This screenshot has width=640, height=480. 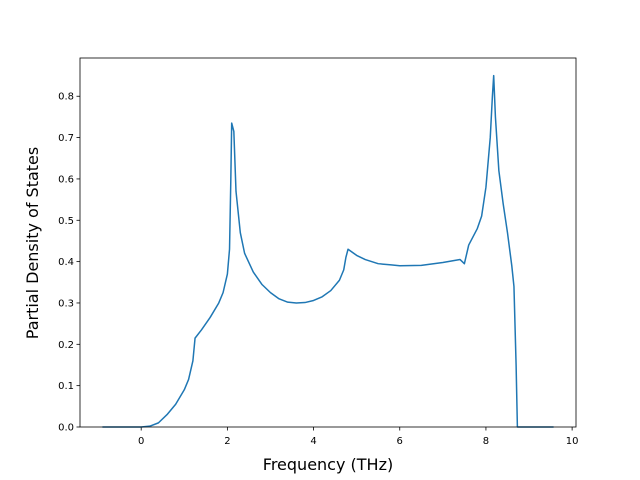 What do you see at coordinates (66, 221) in the screenshot?
I see `y-tick-label: 0.5` at bounding box center [66, 221].